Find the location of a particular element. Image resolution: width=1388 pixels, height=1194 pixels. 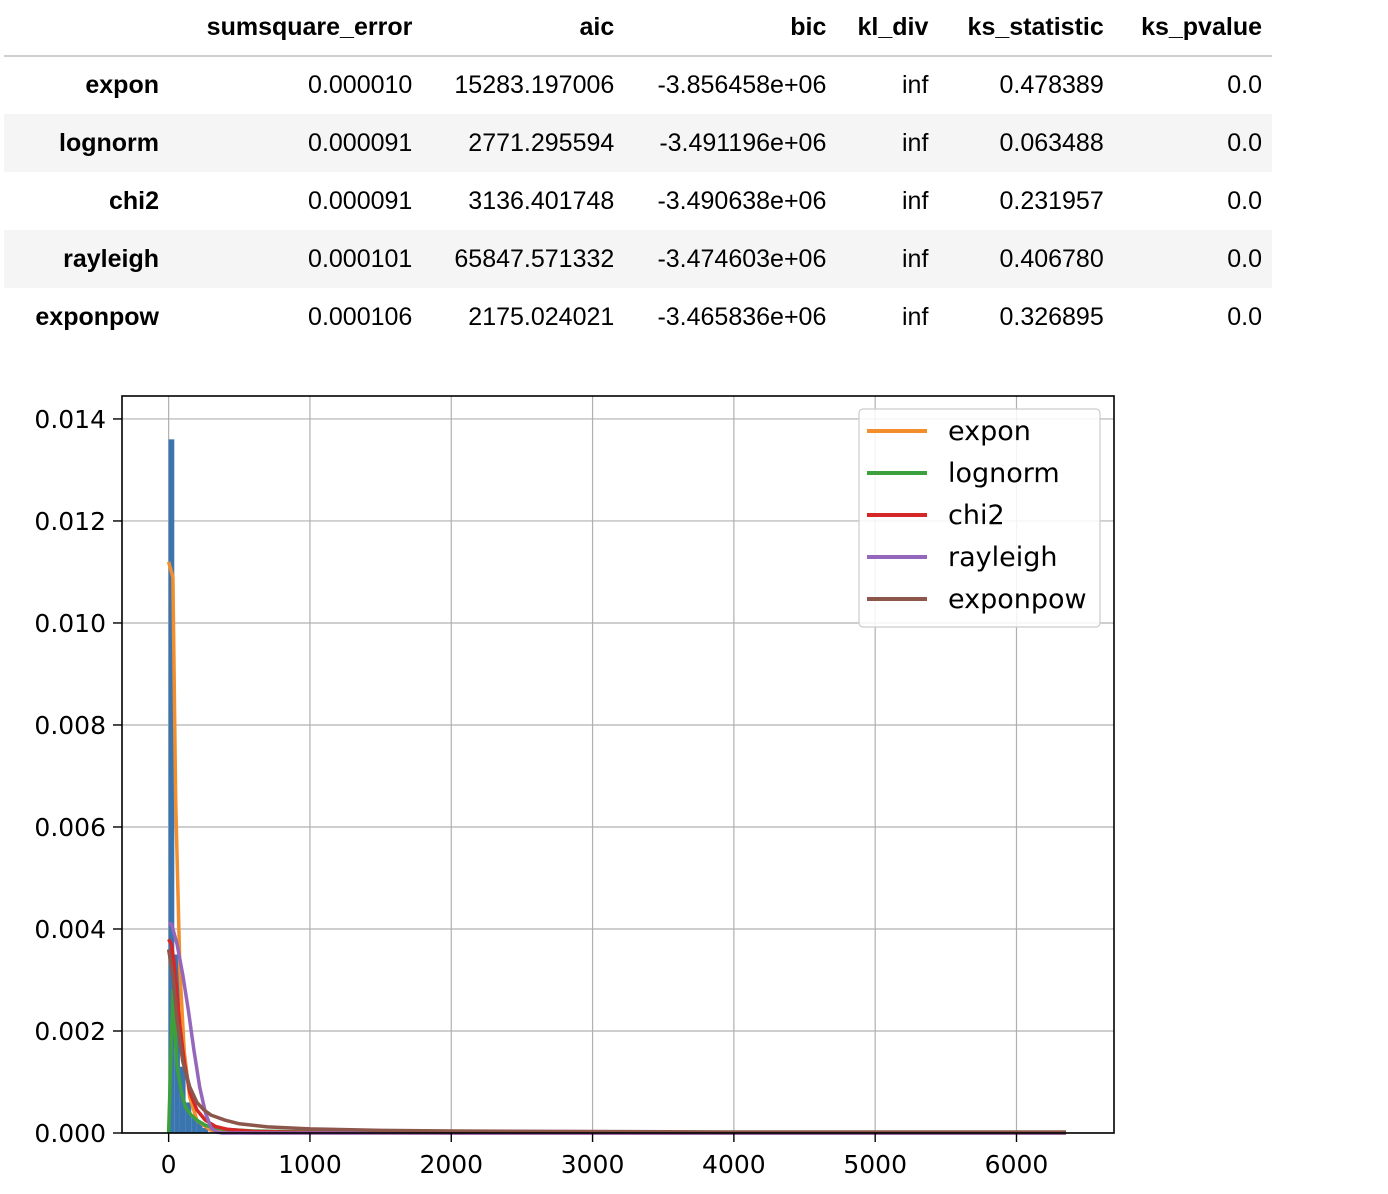

table-cell: 0.000101 is located at coordinates (360, 258).